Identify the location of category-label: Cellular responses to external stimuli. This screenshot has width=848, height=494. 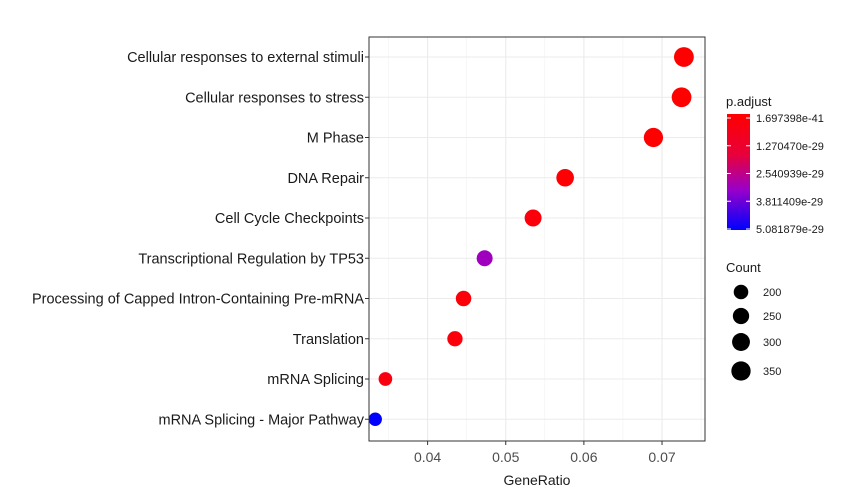
(245, 58).